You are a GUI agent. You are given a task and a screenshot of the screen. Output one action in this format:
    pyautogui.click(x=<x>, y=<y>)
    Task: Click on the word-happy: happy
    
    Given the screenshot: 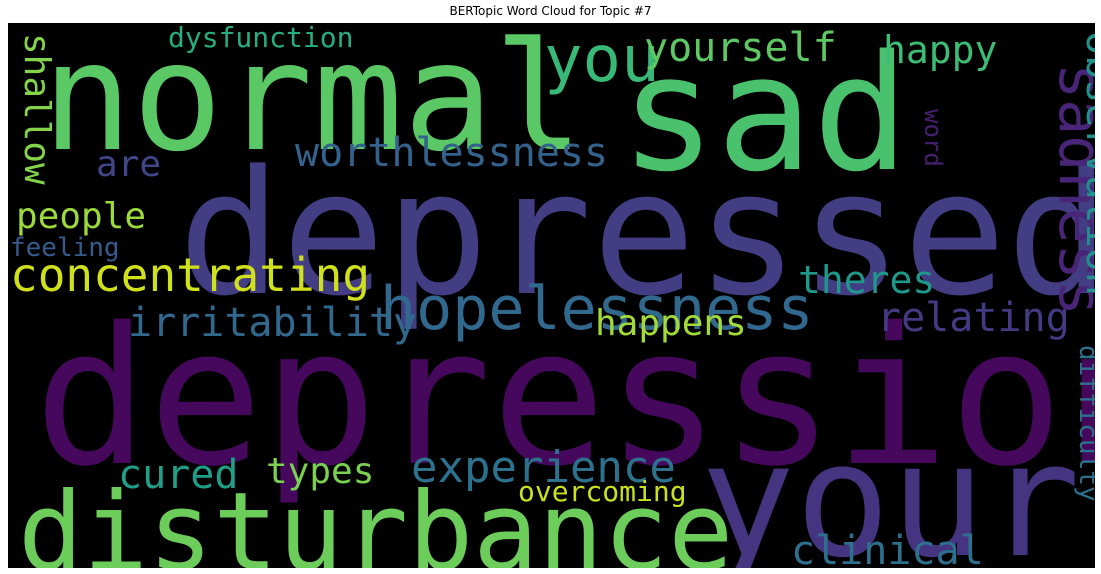 What is the action you would take?
    pyautogui.click(x=940, y=50)
    